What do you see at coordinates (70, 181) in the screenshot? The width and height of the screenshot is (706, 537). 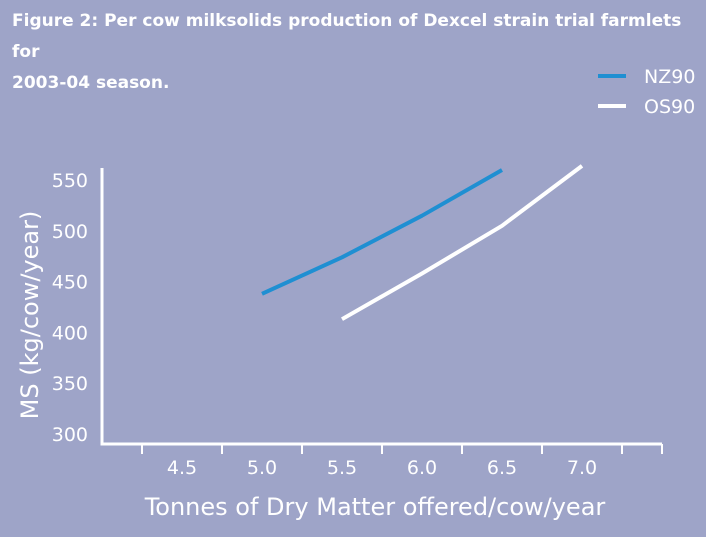 I see `y-tick-label: 550` at bounding box center [70, 181].